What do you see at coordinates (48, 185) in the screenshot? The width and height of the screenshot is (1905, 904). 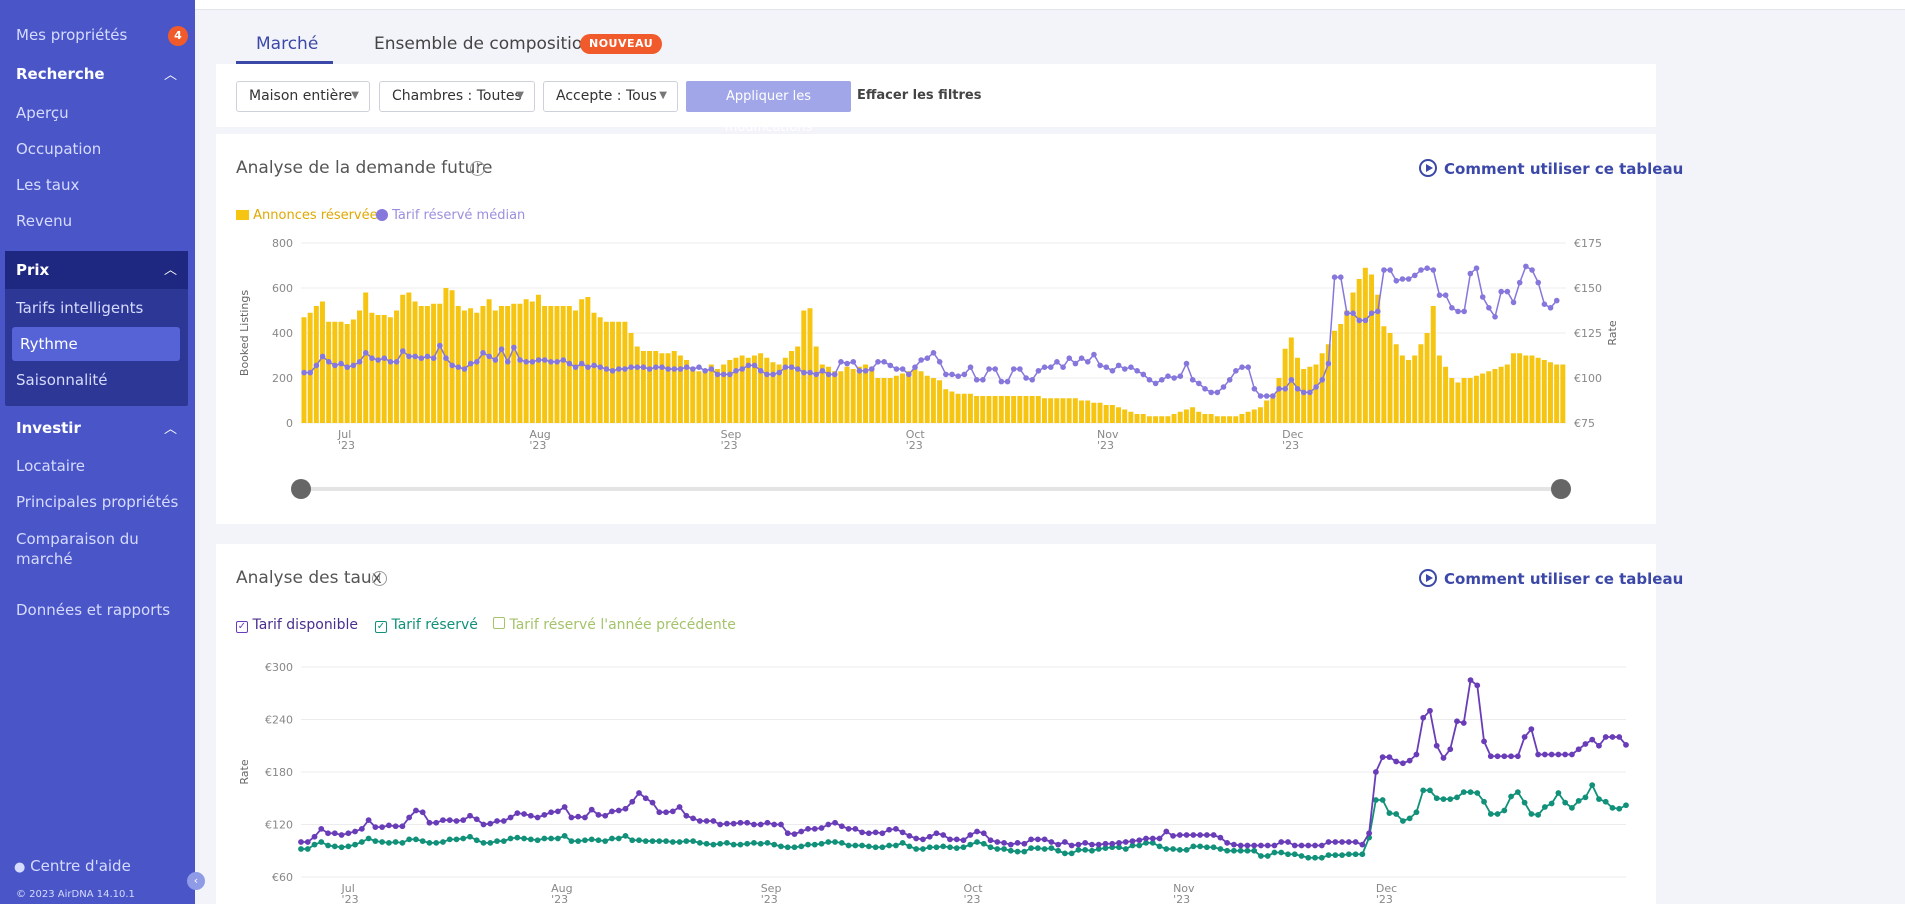 I see `sidebar-item-rates: Les taux` at bounding box center [48, 185].